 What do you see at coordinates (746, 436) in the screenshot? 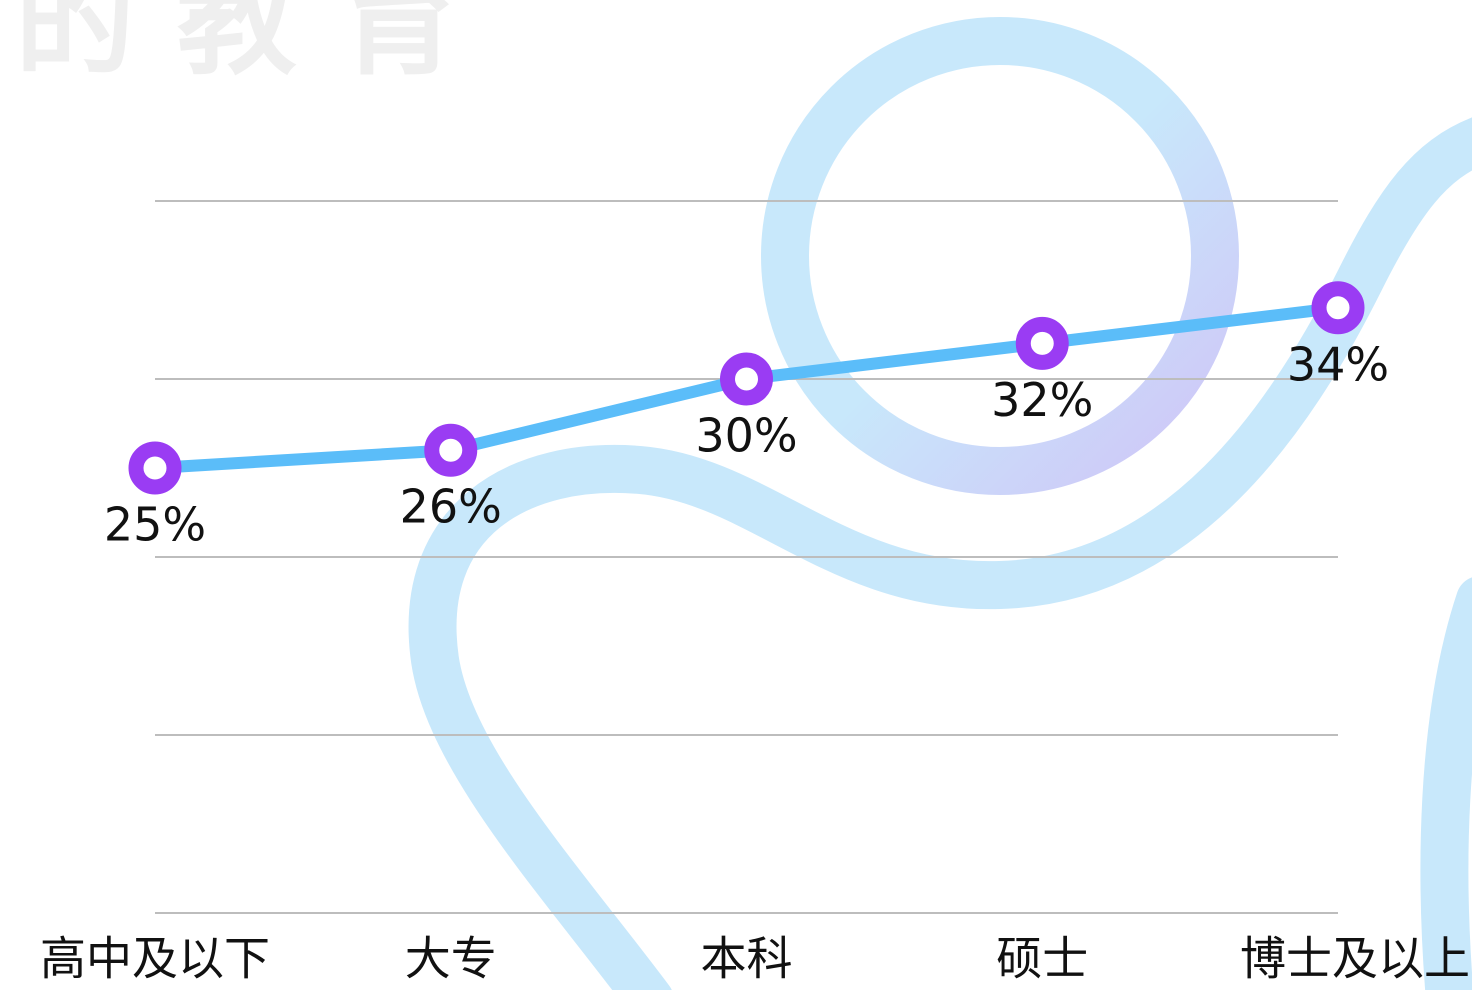
I see `data-label: 30%` at bounding box center [746, 436].